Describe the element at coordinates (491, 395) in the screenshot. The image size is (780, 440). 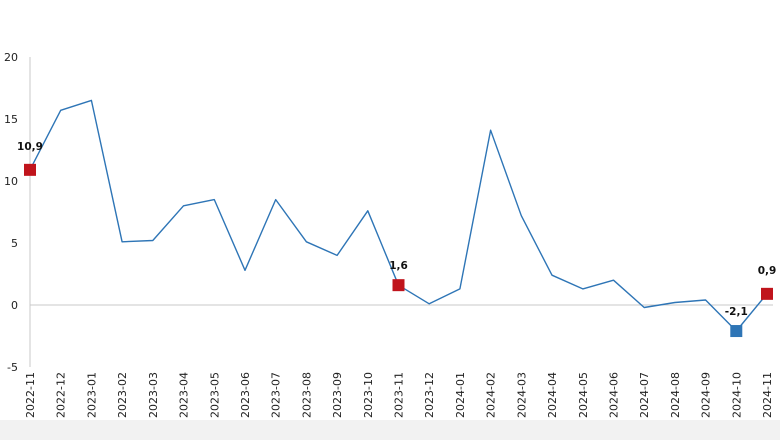
I see `x-tick-label: 2024-02` at that location.